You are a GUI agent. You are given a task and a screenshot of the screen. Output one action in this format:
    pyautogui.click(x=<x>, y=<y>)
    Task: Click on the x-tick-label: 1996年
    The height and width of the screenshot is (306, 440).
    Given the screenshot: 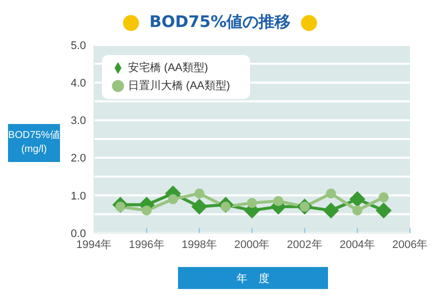 What is the action you would take?
    pyautogui.click(x=146, y=244)
    